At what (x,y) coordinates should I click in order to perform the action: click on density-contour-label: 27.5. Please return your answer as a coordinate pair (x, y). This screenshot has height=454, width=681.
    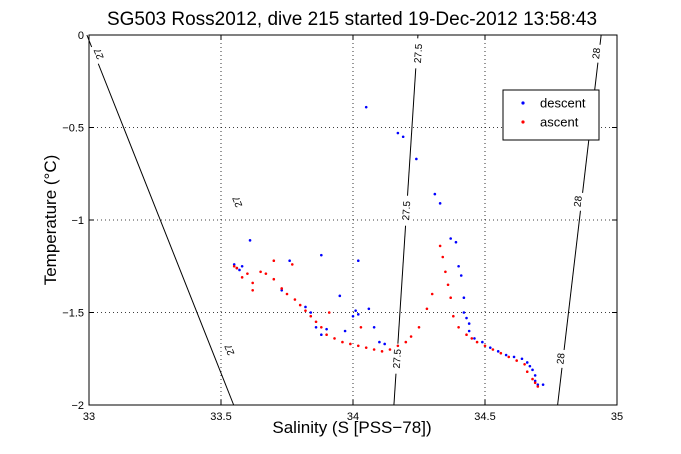
    Looking at the image, I should click on (398, 358).